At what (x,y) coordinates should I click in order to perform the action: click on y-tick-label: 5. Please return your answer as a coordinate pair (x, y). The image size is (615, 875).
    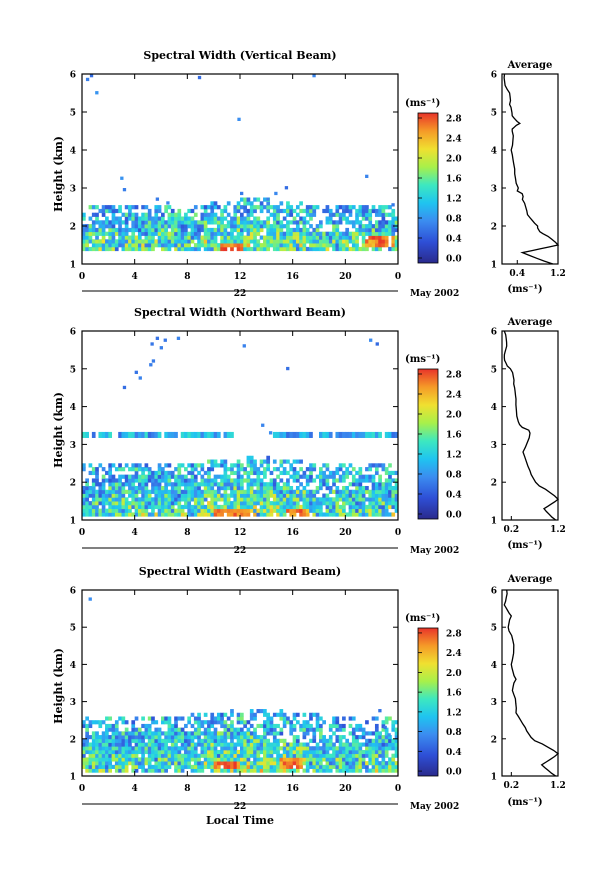
    Looking at the image, I should click on (73, 114).